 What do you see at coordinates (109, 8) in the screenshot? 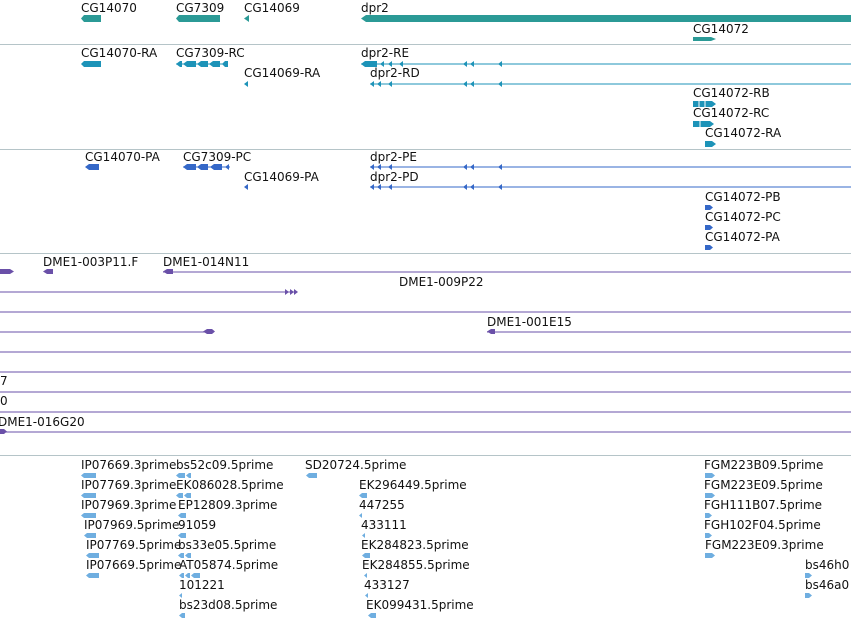
I see `gene-label-CG14070: CG14070` at bounding box center [109, 8].